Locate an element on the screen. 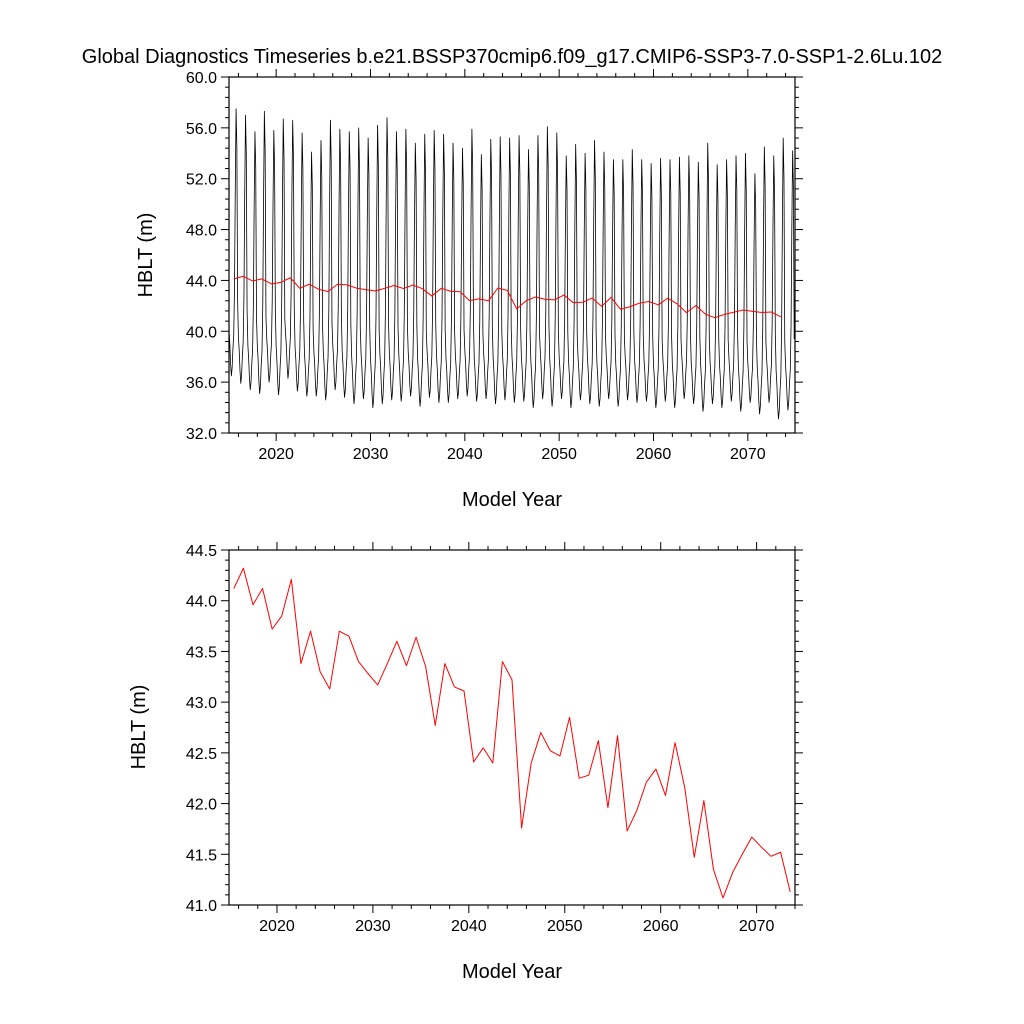 Image resolution: width=1024 pixels, height=1024 pixels. y-tick-label: 43.5 is located at coordinates (201, 652).